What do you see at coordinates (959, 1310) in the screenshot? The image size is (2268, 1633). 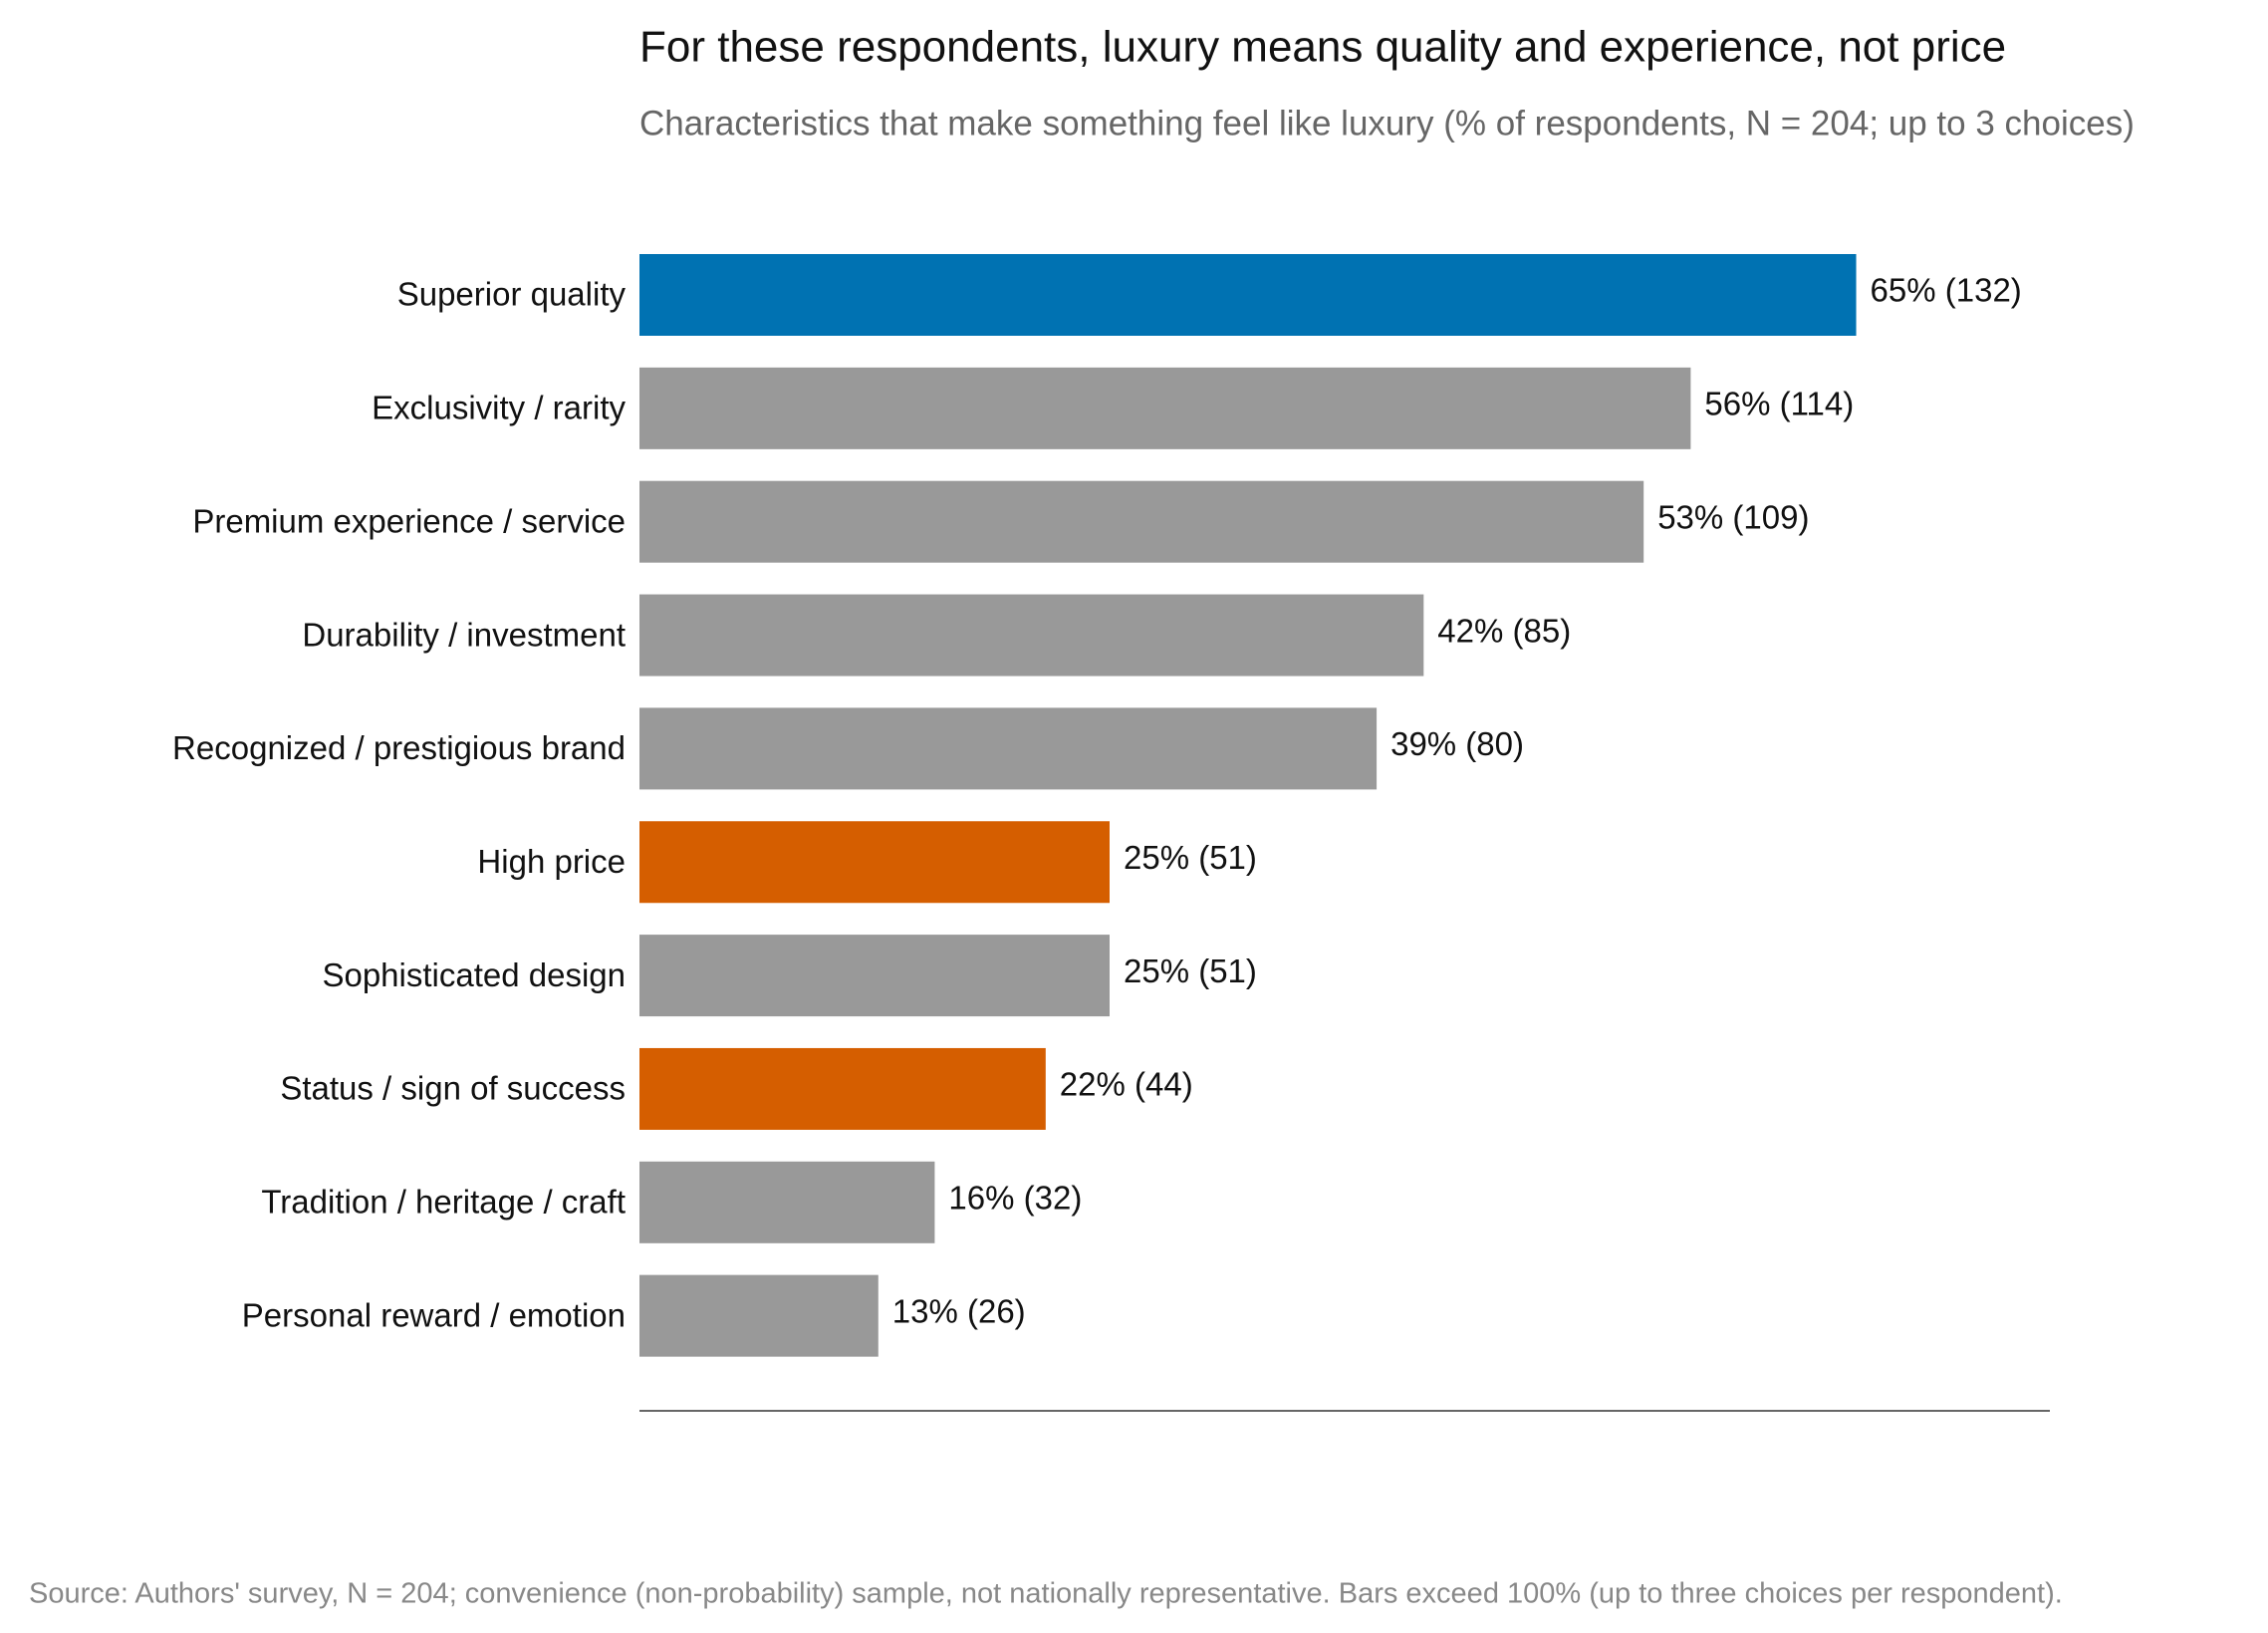 I see `value-label: 13% (26)` at bounding box center [959, 1310].